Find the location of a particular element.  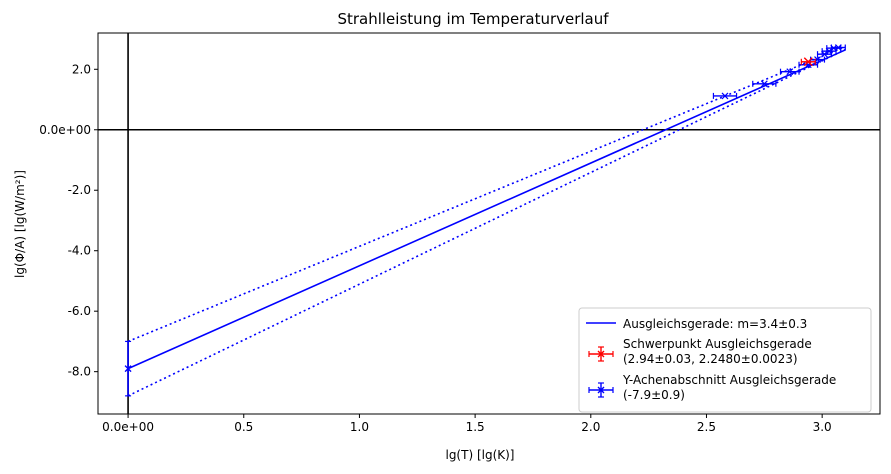

legend-box is located at coordinates (725, 360).